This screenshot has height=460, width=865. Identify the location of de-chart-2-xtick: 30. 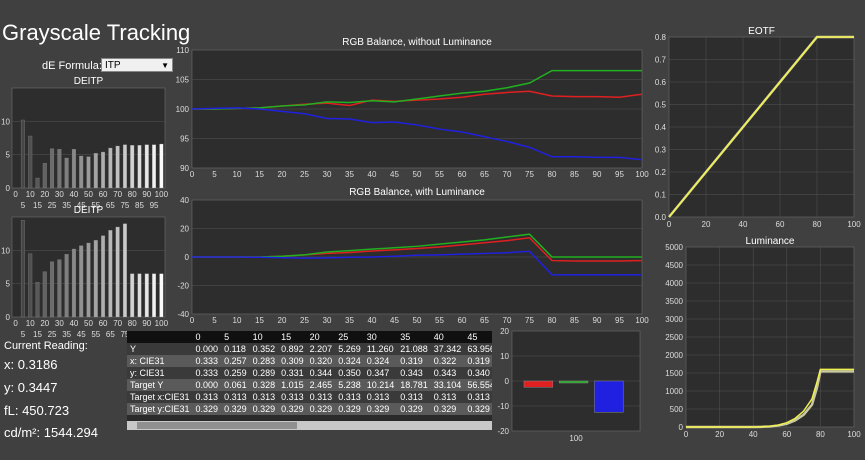
(59, 323).